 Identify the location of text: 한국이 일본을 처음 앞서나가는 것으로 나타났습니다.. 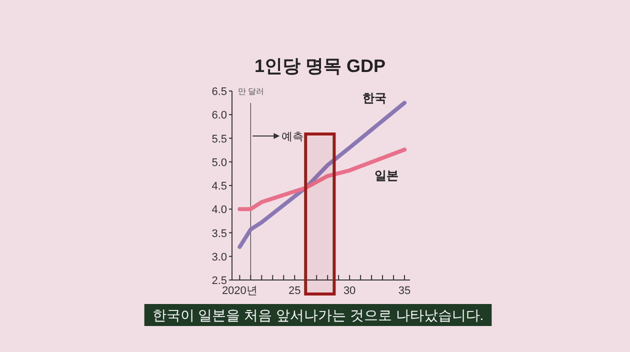
(318, 315).